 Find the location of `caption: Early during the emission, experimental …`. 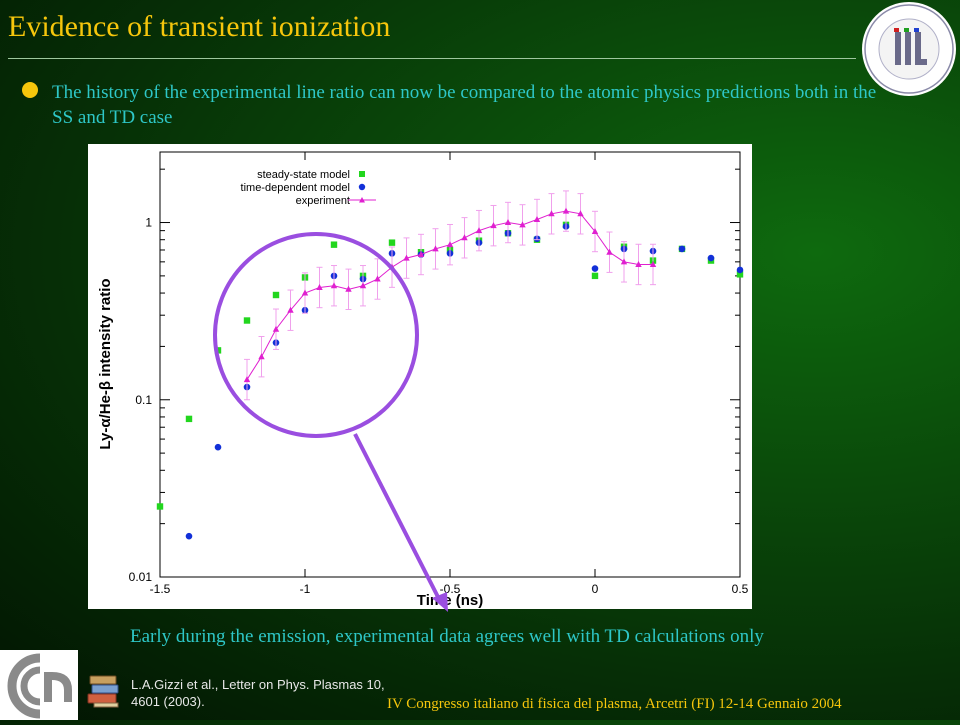

caption: Early during the emission, experimental … is located at coordinates (447, 636).